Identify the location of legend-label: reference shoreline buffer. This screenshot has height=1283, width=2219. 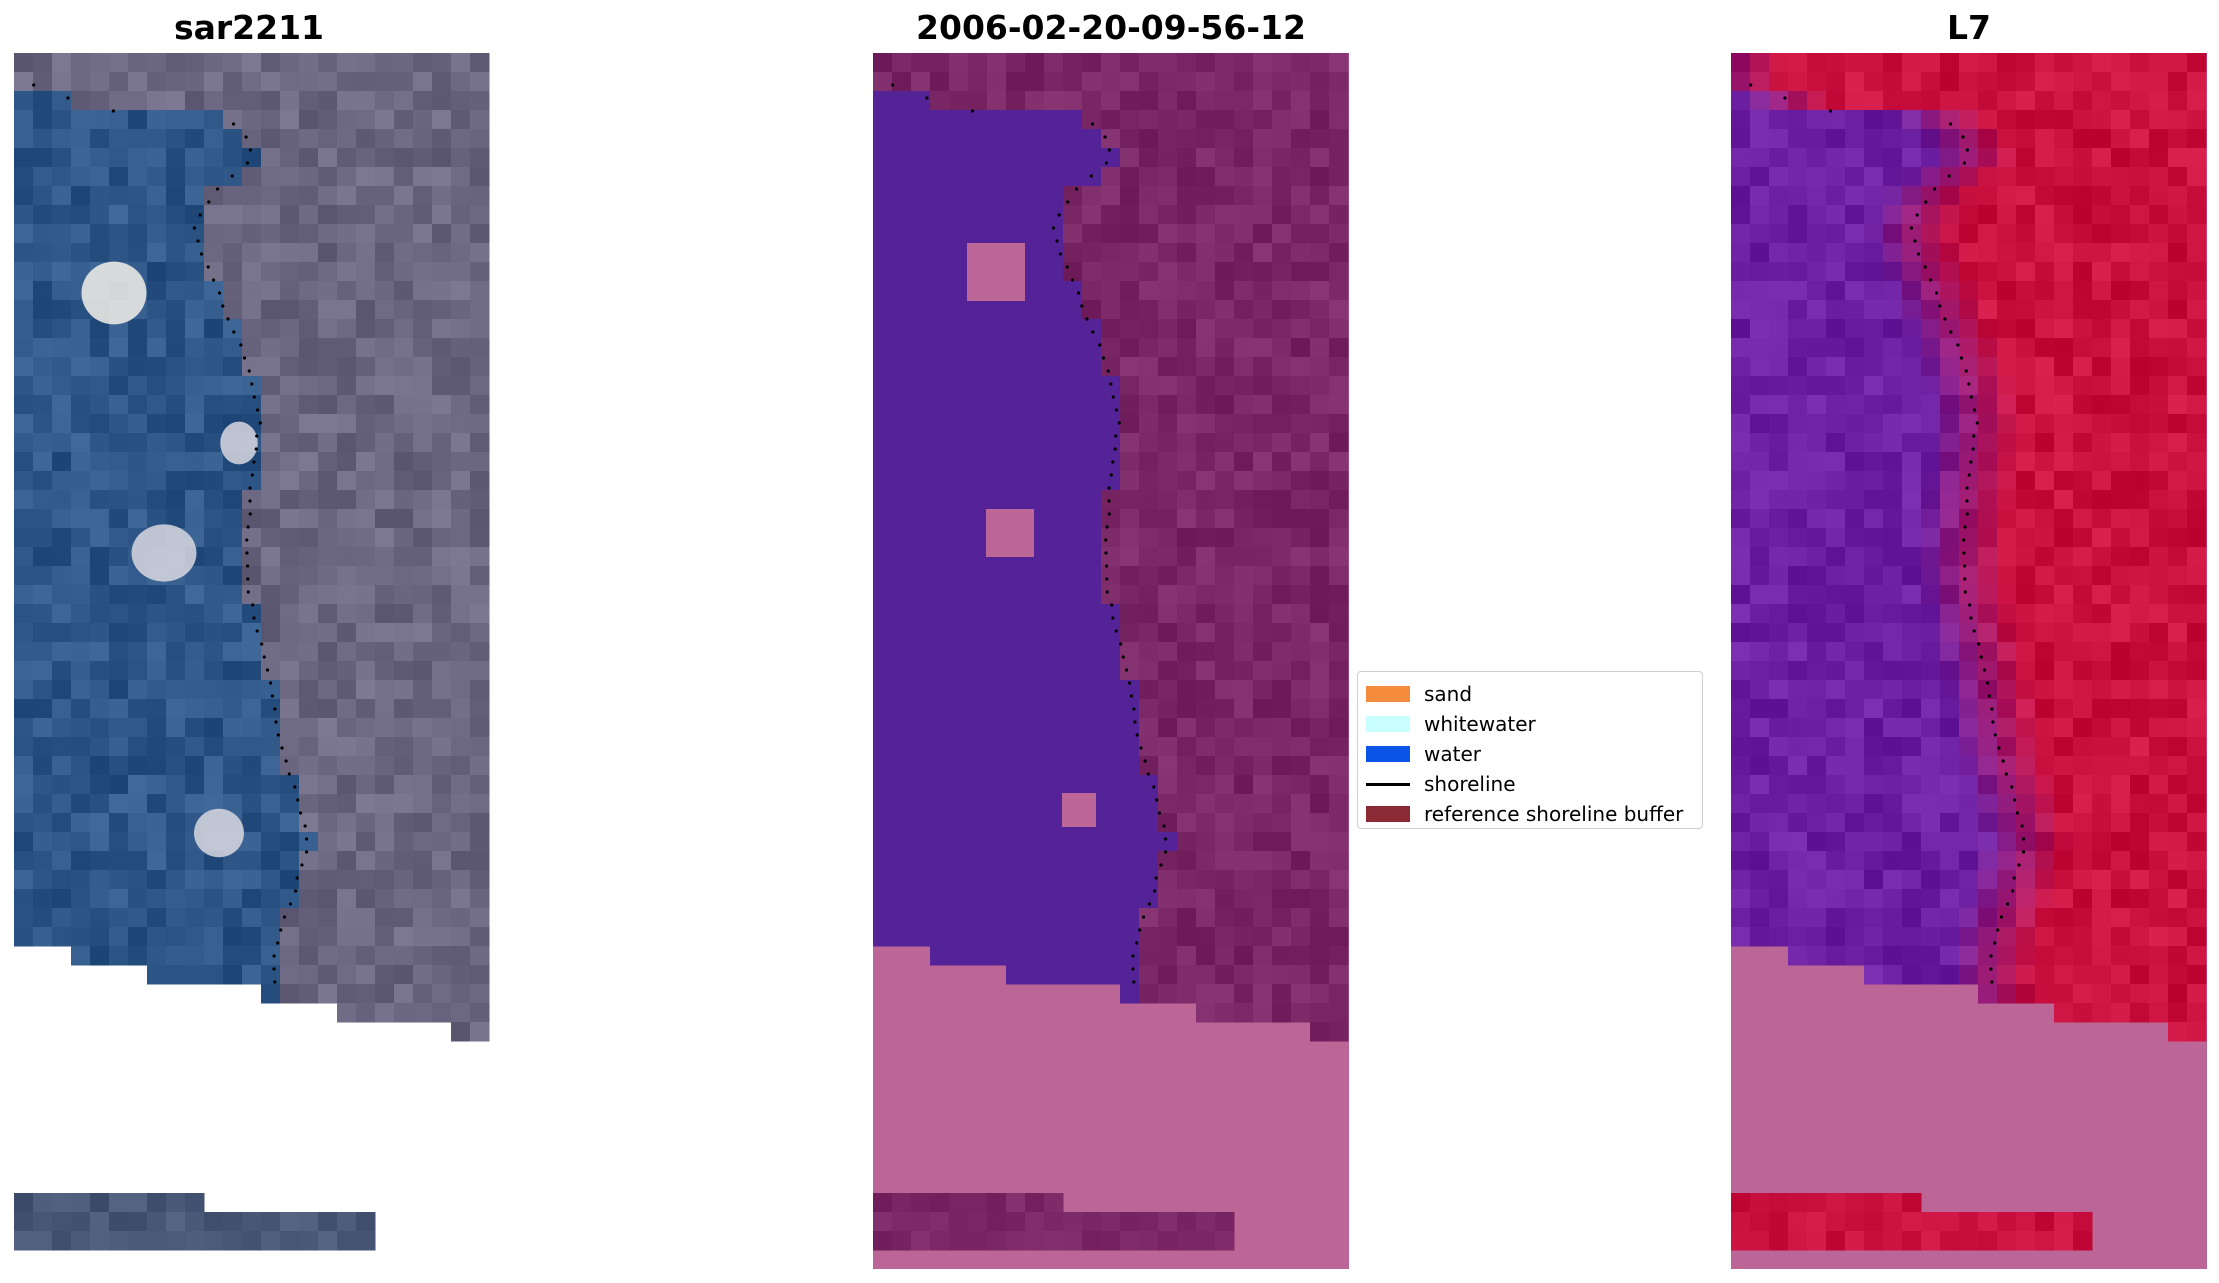
(1554, 814).